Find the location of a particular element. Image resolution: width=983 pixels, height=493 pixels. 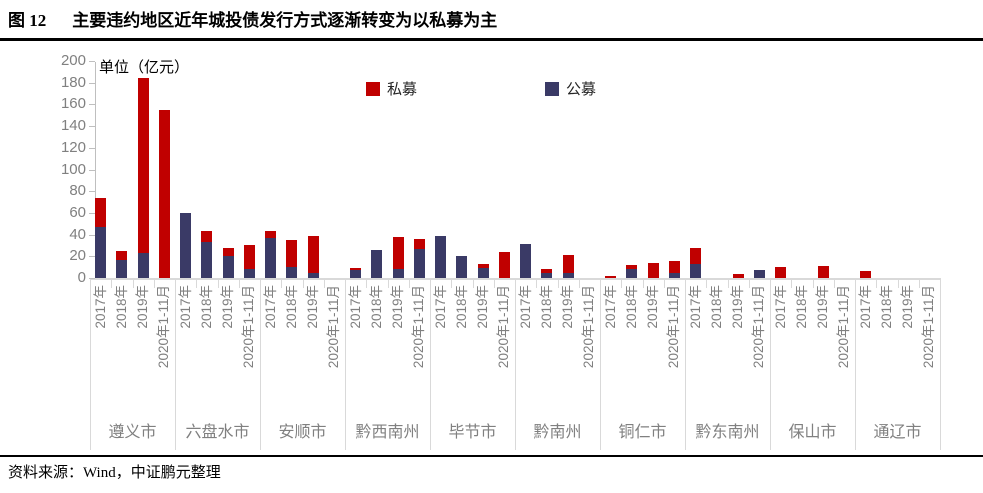

title-divider-rule is located at coordinates (491, 39).